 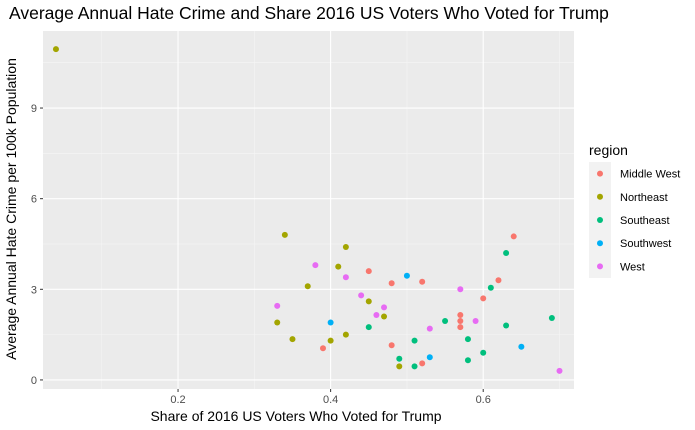 I want to click on x-axis-ticks: 0.2 0.4 0.6, so click(x=330, y=397).